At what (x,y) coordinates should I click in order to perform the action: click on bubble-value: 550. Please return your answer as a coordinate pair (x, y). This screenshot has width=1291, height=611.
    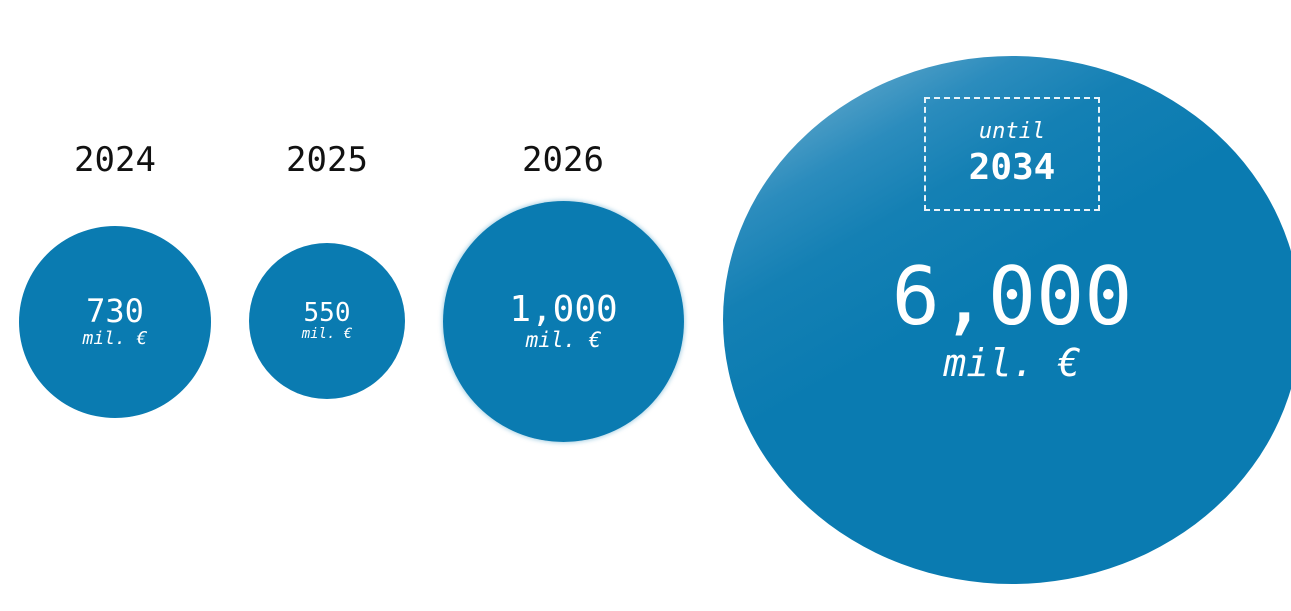
    Looking at the image, I should click on (327, 312).